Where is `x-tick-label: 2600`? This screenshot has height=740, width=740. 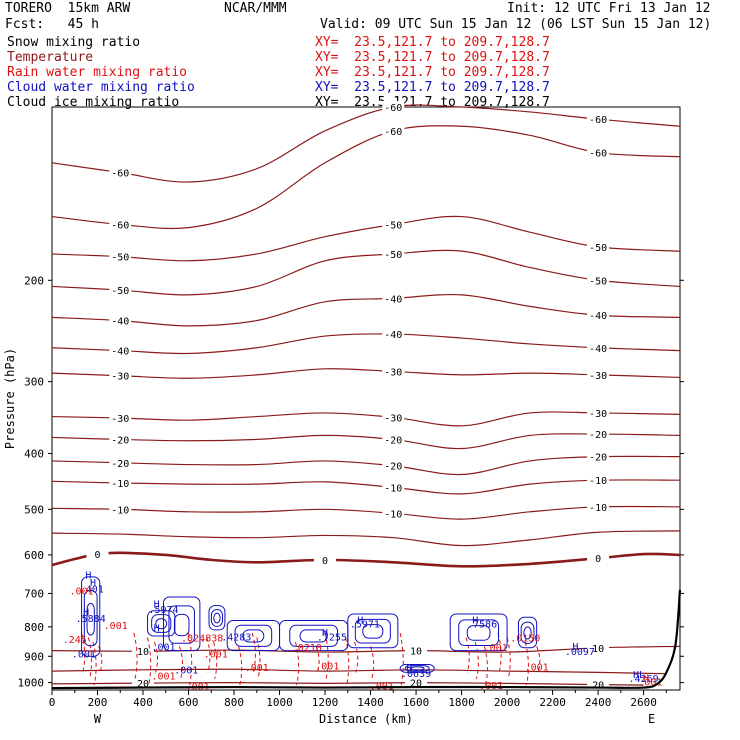
x-tick-label: 2600 is located at coordinates (643, 702).